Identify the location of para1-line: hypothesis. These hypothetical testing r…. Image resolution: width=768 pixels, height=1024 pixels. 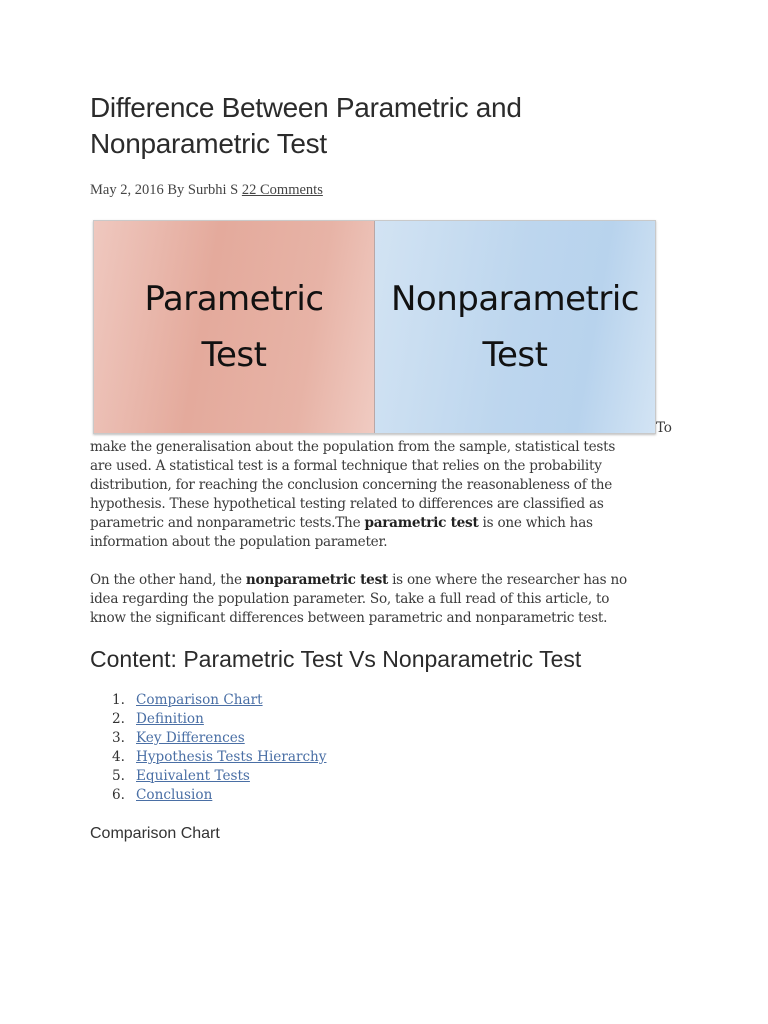
(347, 504).